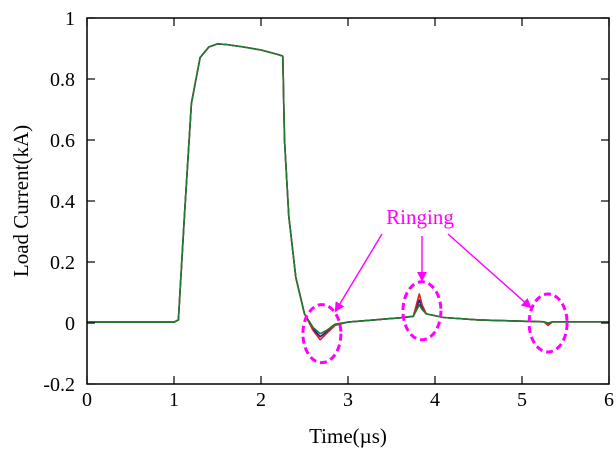 The height and width of the screenshot is (450, 616). What do you see at coordinates (522, 400) in the screenshot?
I see `x-tick-label: 5` at bounding box center [522, 400].